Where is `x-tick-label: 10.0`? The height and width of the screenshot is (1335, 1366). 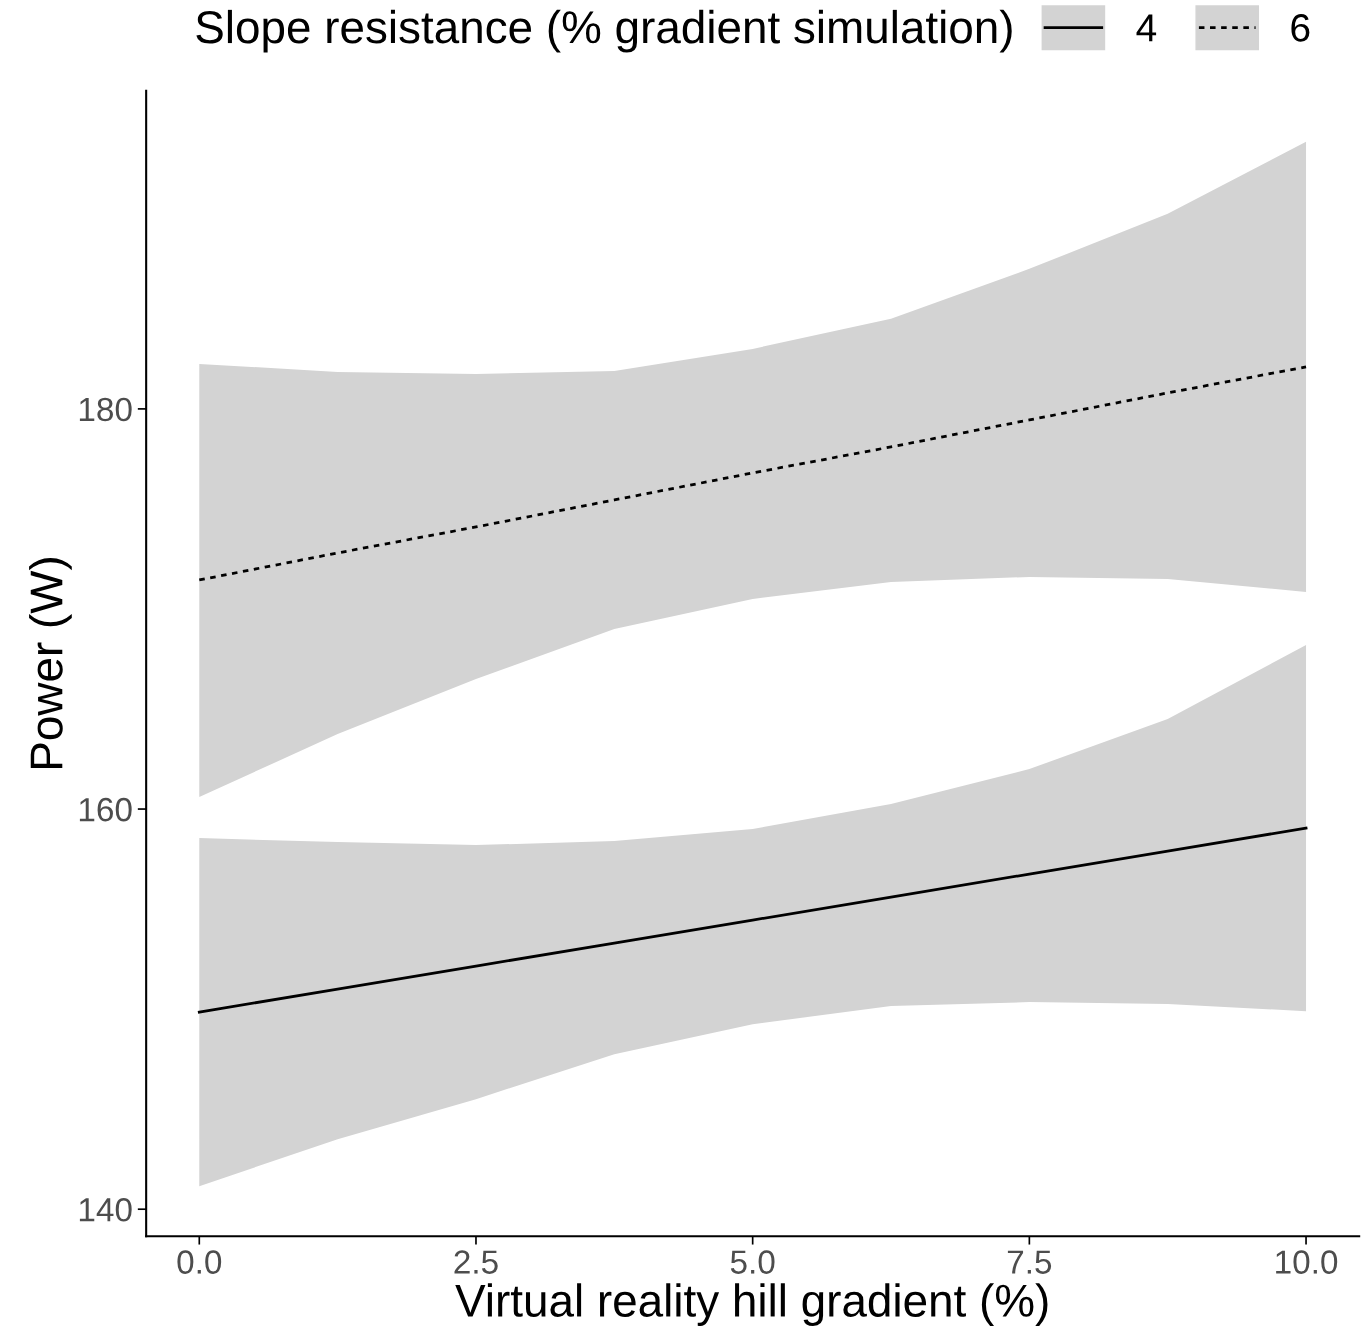
x-tick-label: 10.0 is located at coordinates (1307, 1262).